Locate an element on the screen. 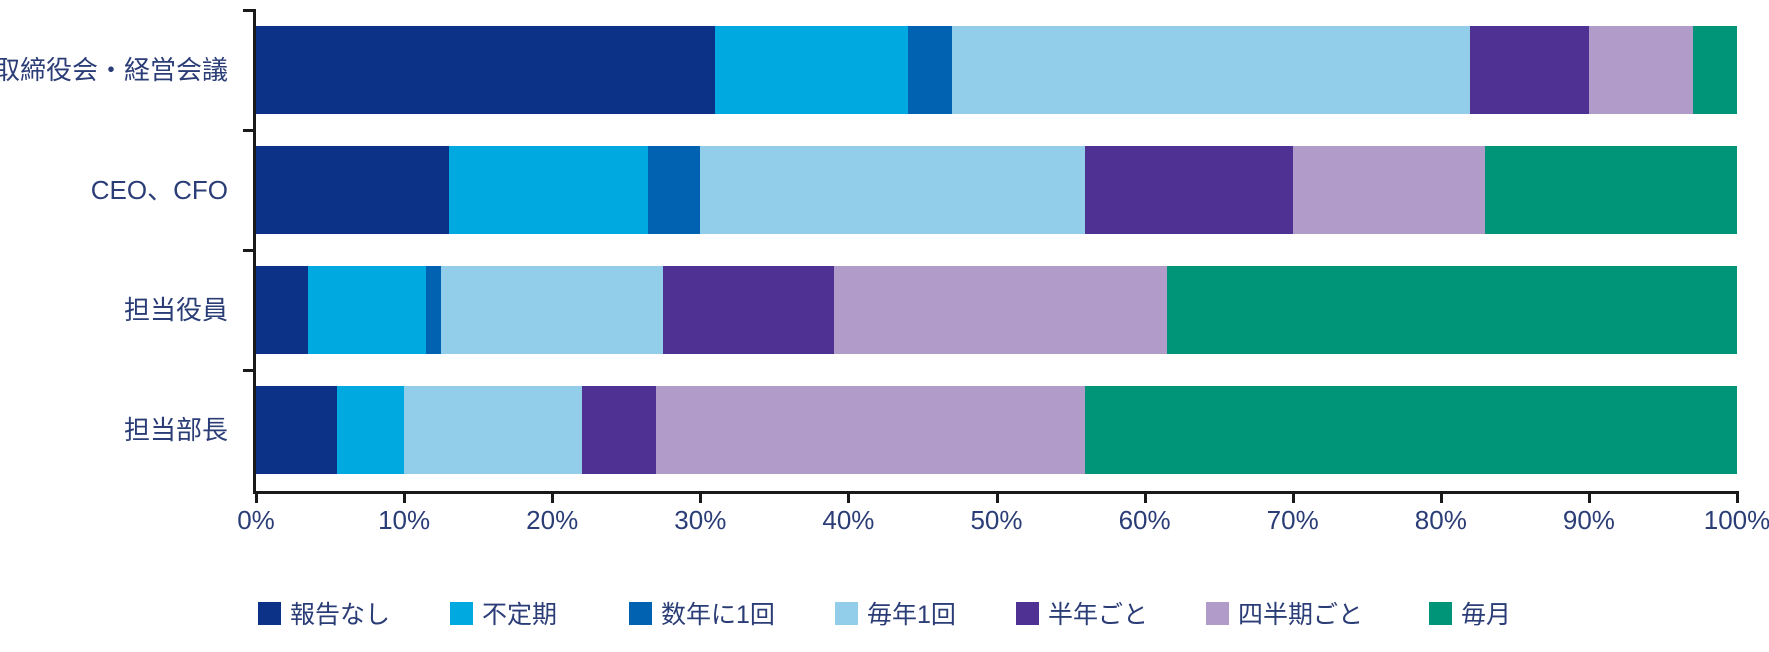 The width and height of the screenshot is (1769, 652). x-axis-tick-label: 60% is located at coordinates (1144, 520).